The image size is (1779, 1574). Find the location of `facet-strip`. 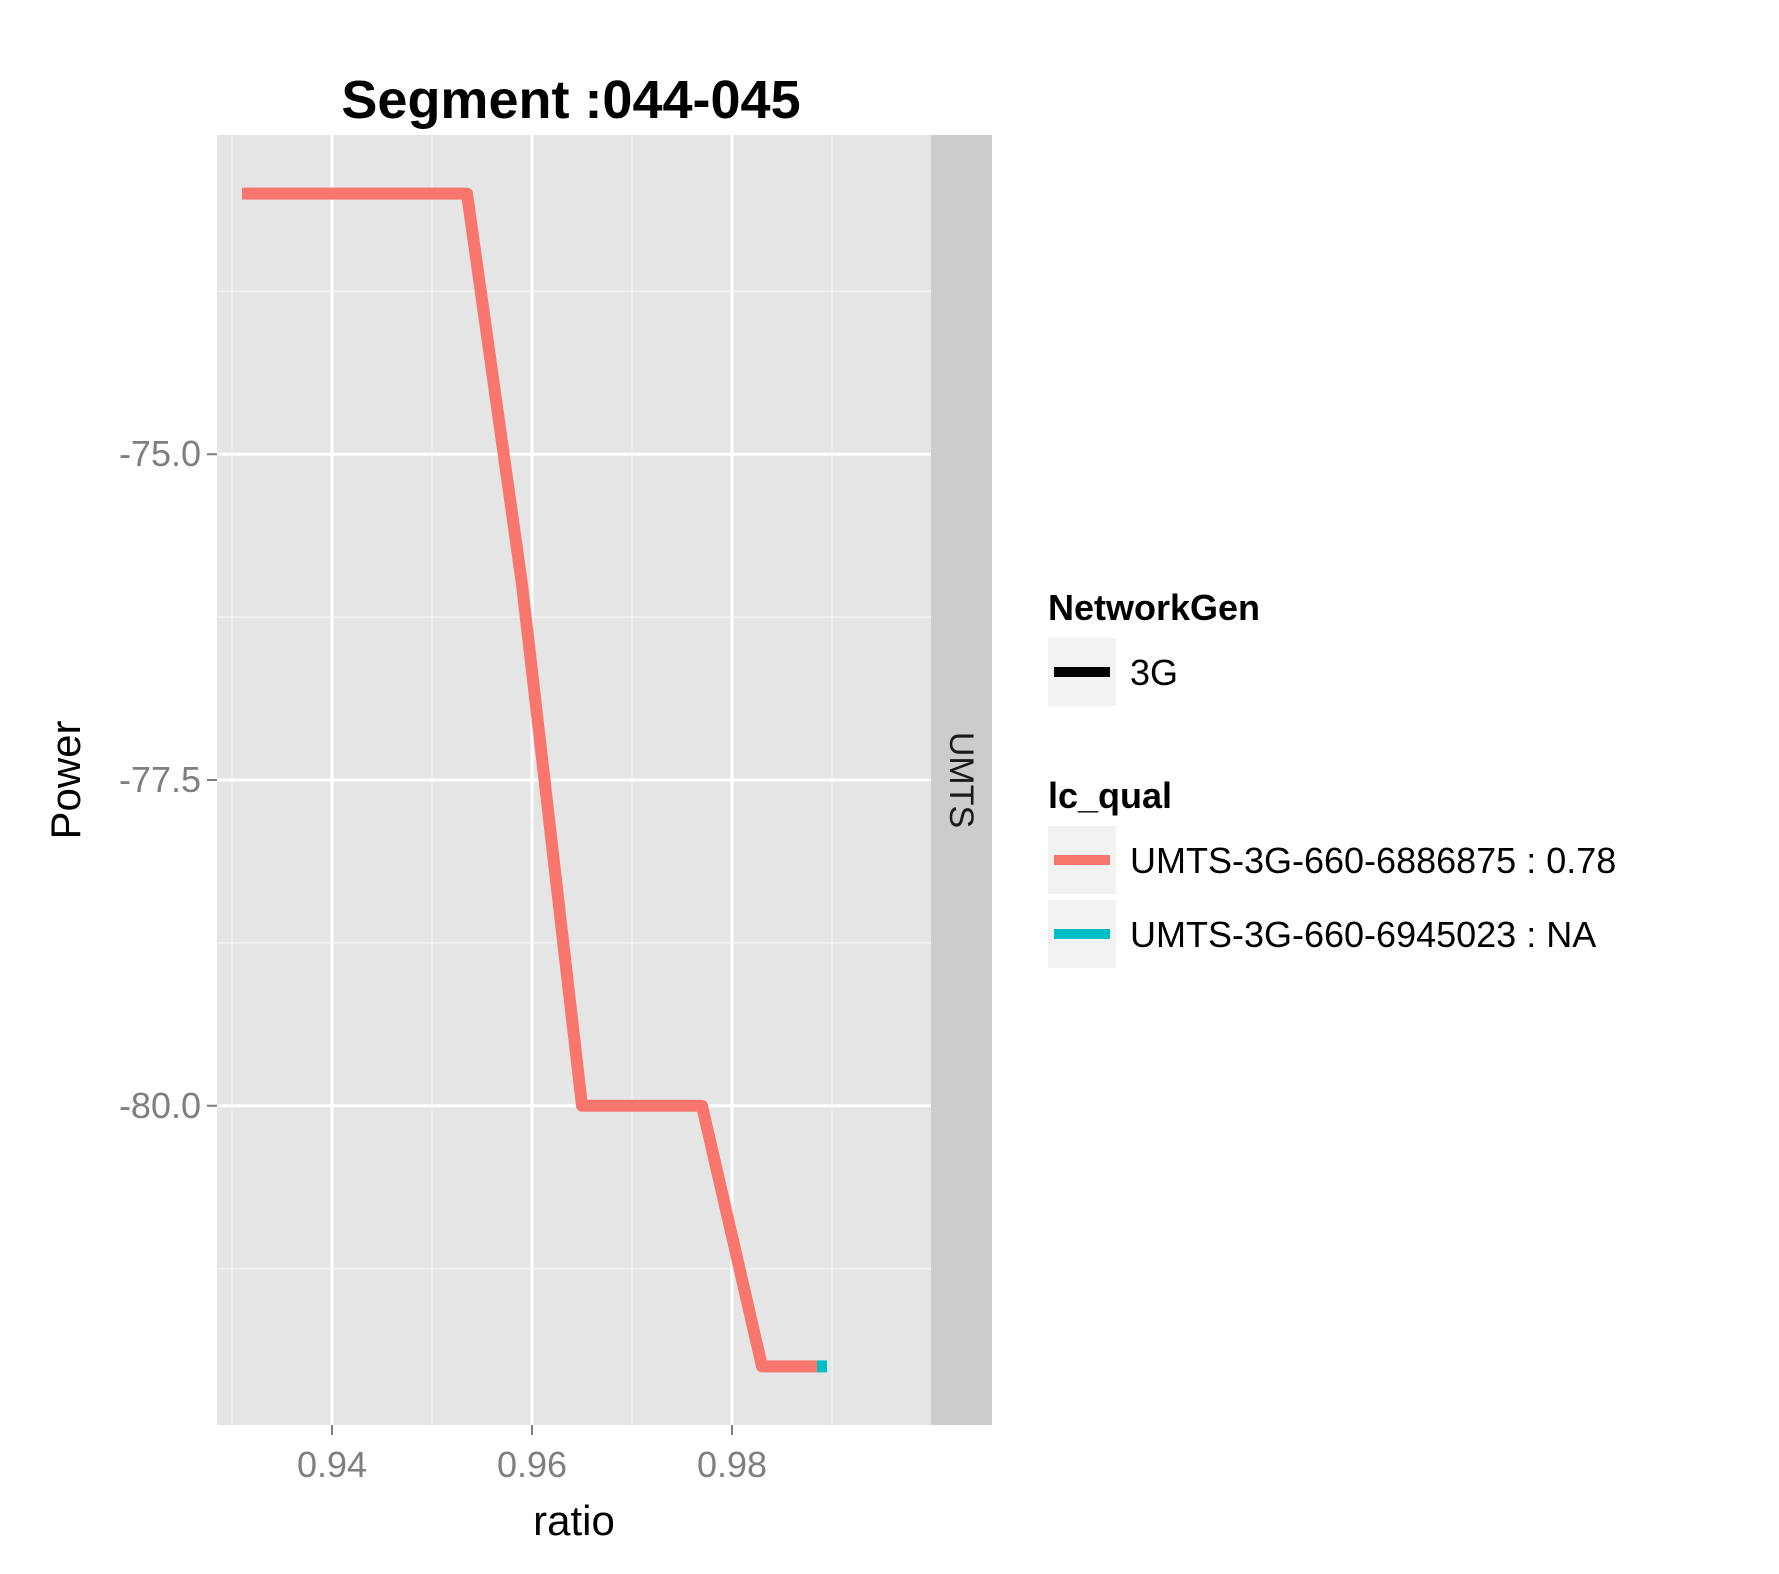

facet-strip is located at coordinates (961, 780).